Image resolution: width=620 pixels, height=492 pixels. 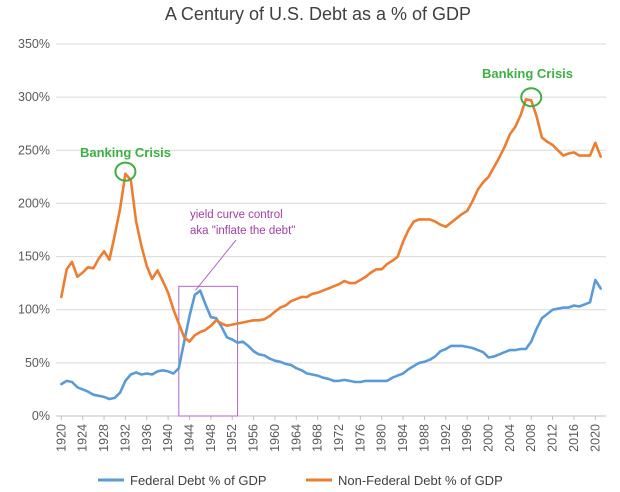 I want to click on x-tick-label: 1968, so click(x=318, y=438).